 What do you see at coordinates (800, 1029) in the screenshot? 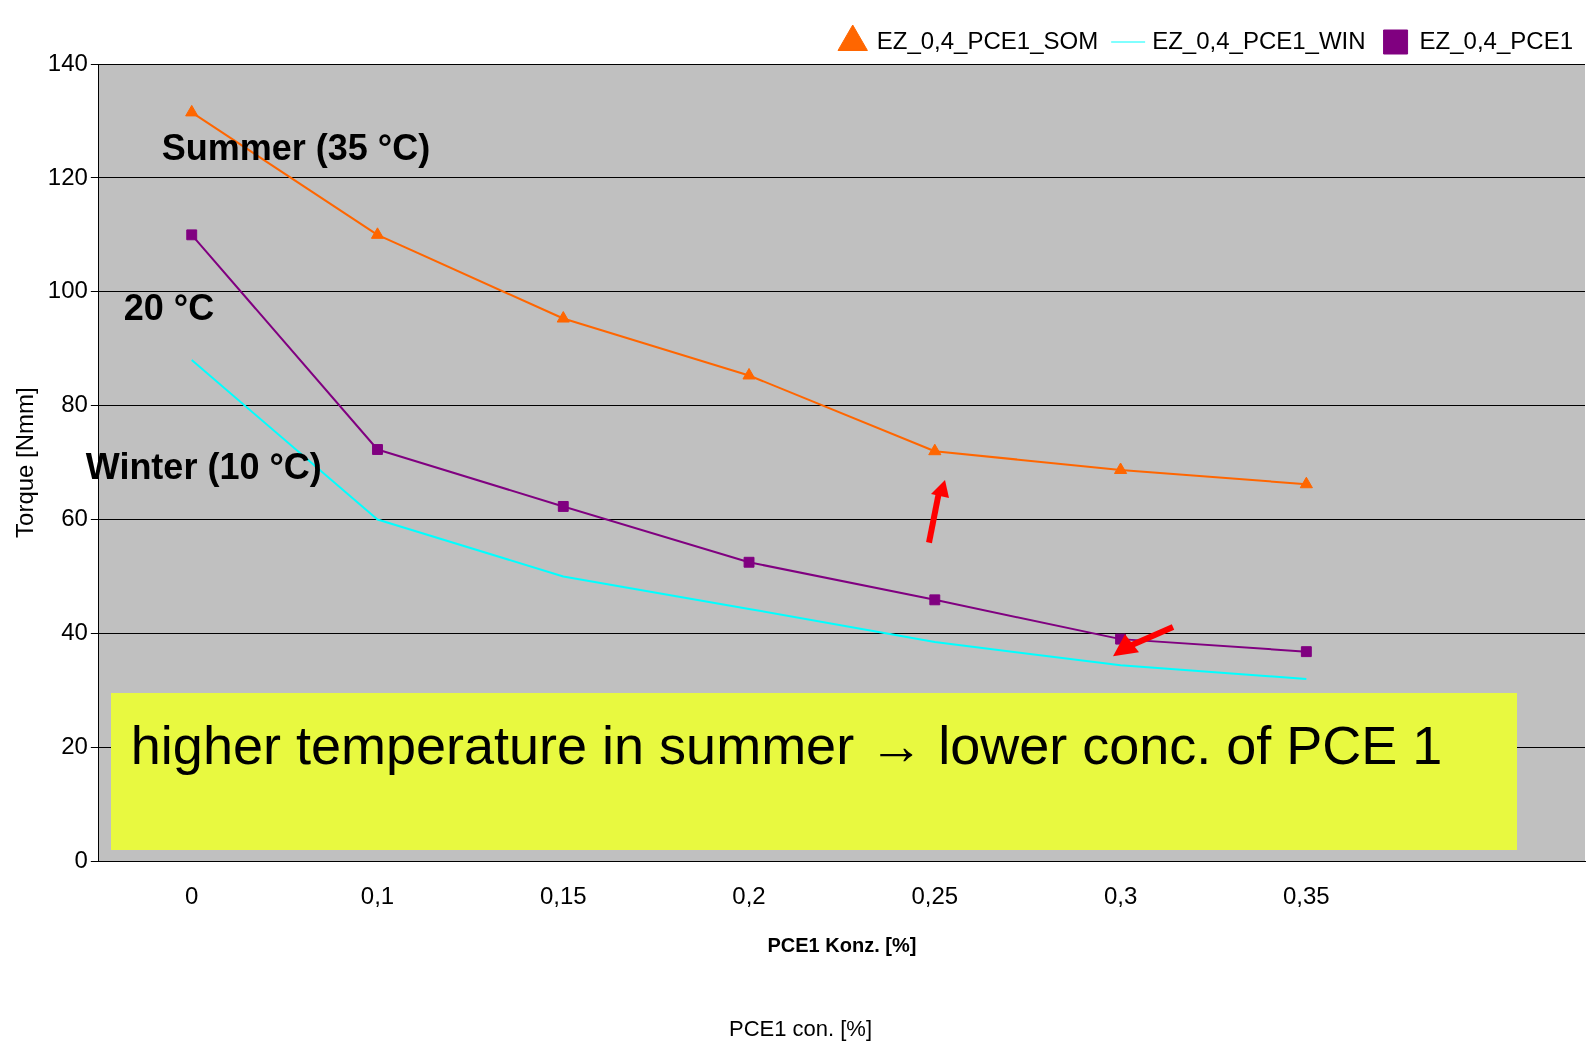
I see `text: PCE1 con. [%]` at bounding box center [800, 1029].